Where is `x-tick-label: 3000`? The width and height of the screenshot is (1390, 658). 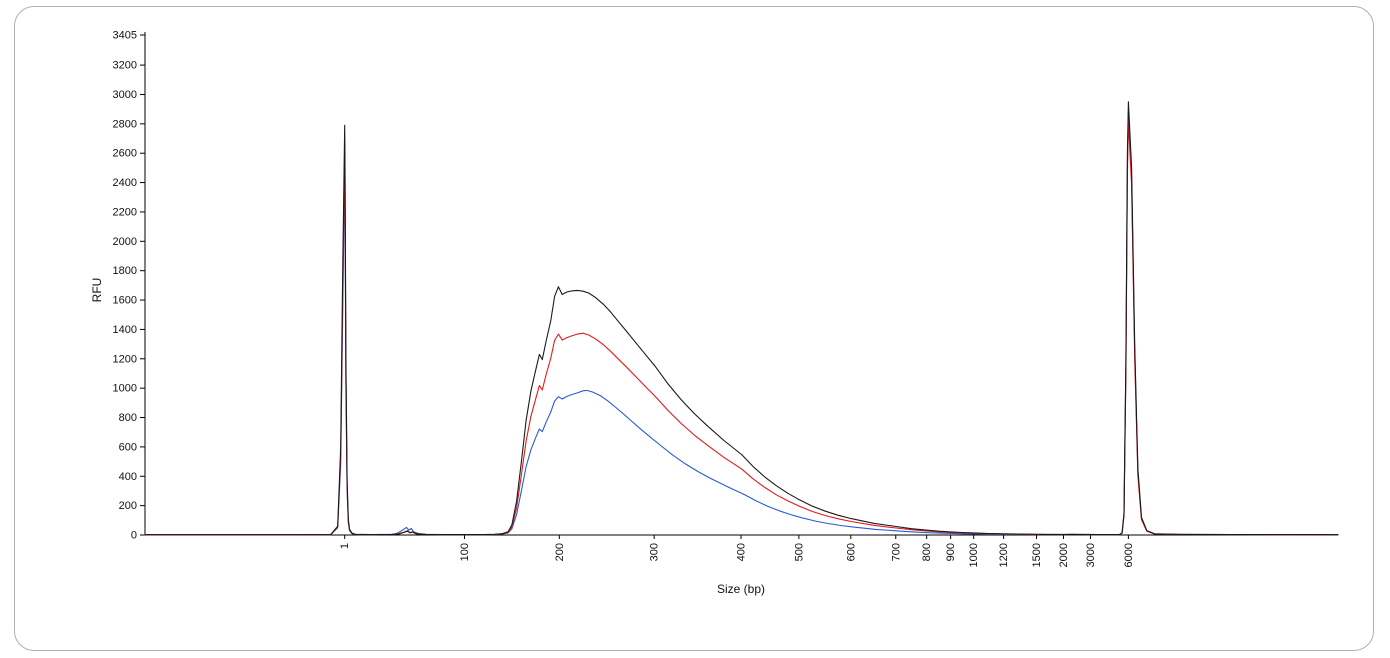 x-tick-label: 3000 is located at coordinates (1091, 555).